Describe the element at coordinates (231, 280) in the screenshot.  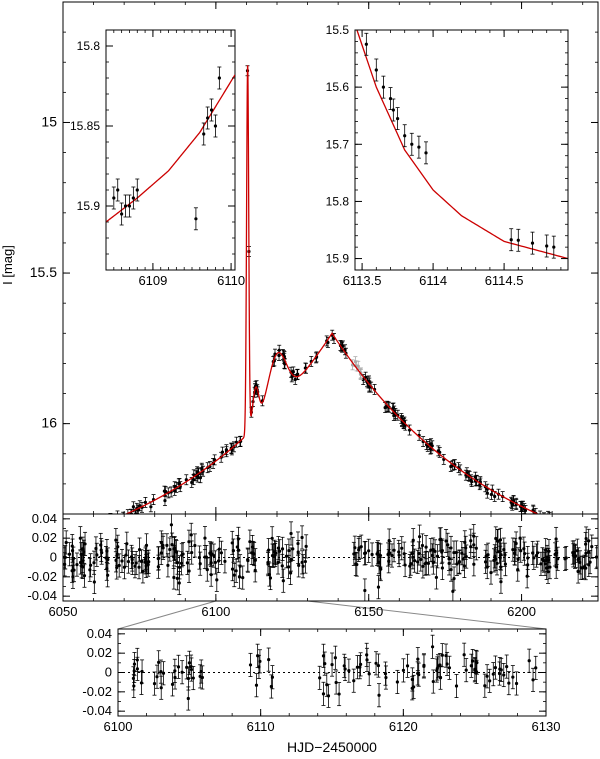
I see `inset-left-x-tick-label: 6110` at that location.